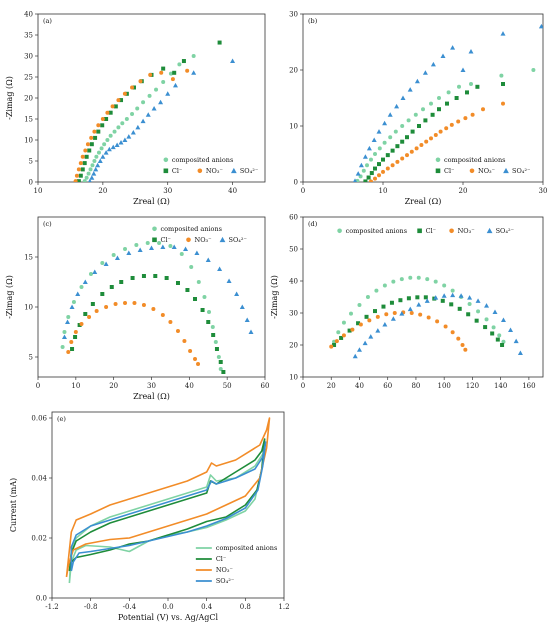  I want to click on y-axis-title: -Zimag (Ω), so click(9, 297).